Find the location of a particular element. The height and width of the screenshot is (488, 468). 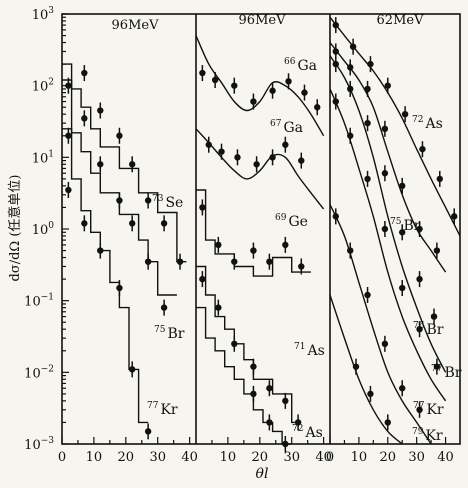

series-label-79Kr: 79 Kr is located at coordinates (427, 435).